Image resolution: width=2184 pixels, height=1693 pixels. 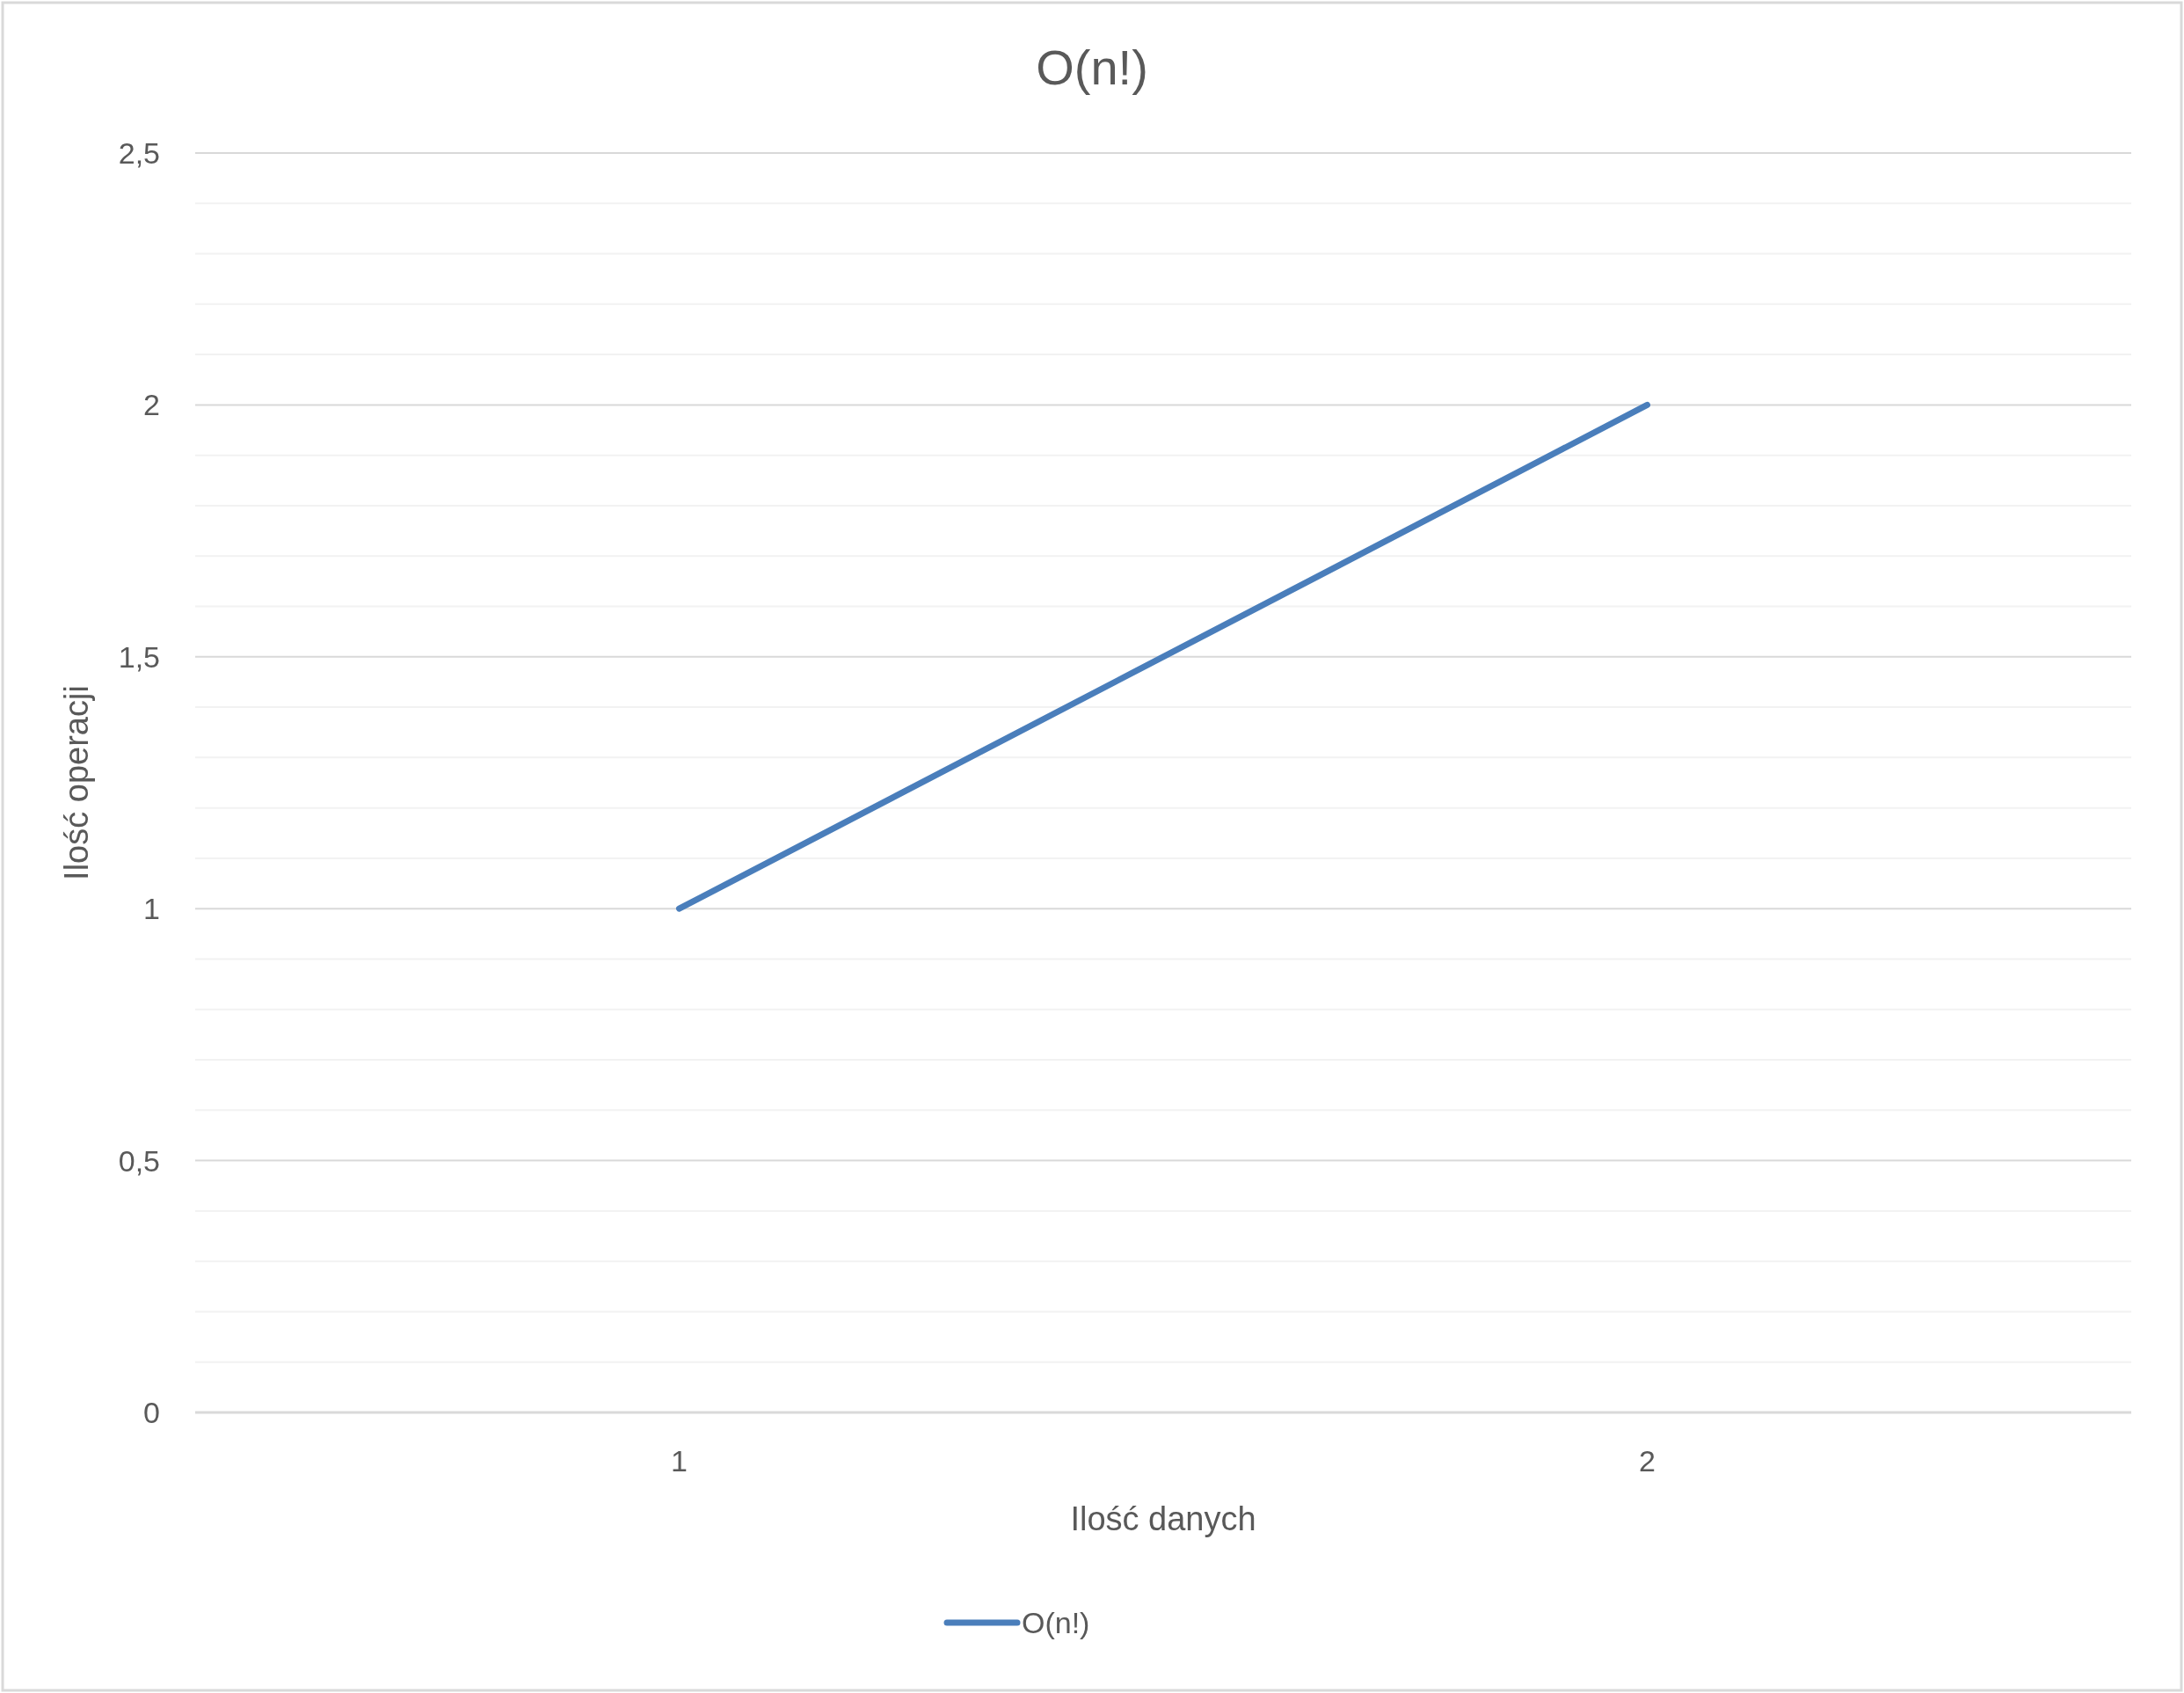 What do you see at coordinates (139, 153) in the screenshot?
I see `y-tick-label: 2,5` at bounding box center [139, 153].